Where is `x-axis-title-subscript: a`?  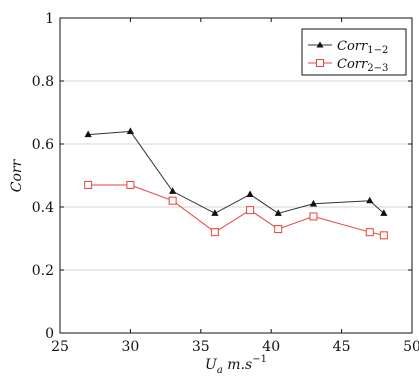
x-axis-title-subscript: a is located at coordinates (220, 370).